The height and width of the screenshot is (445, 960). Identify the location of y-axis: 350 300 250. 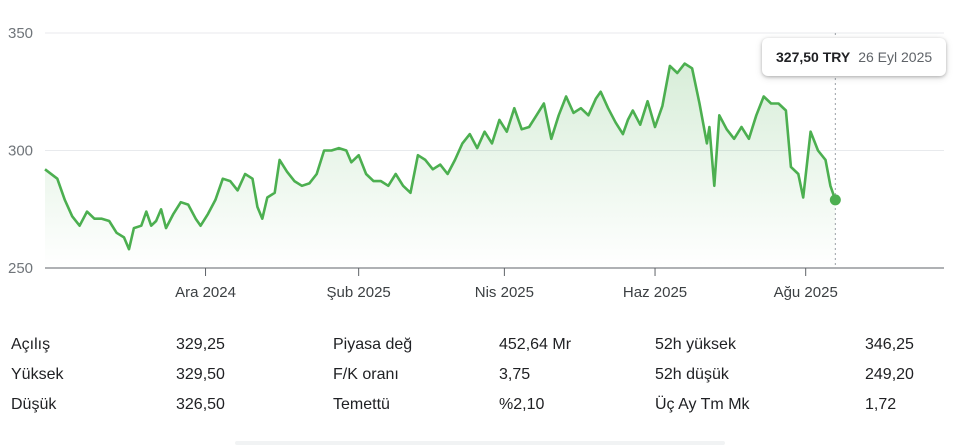
(20, 151).